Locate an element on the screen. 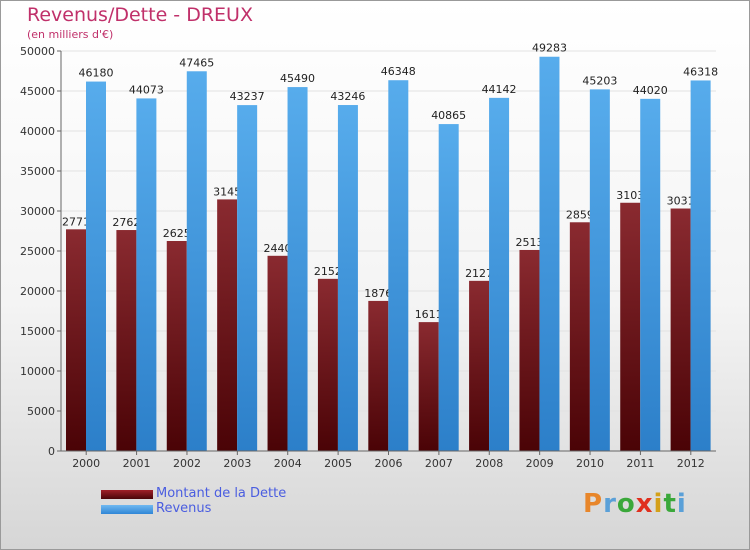 Image resolution: width=750 pixels, height=550 pixels. x-tick-label: 2009 is located at coordinates (540, 463).